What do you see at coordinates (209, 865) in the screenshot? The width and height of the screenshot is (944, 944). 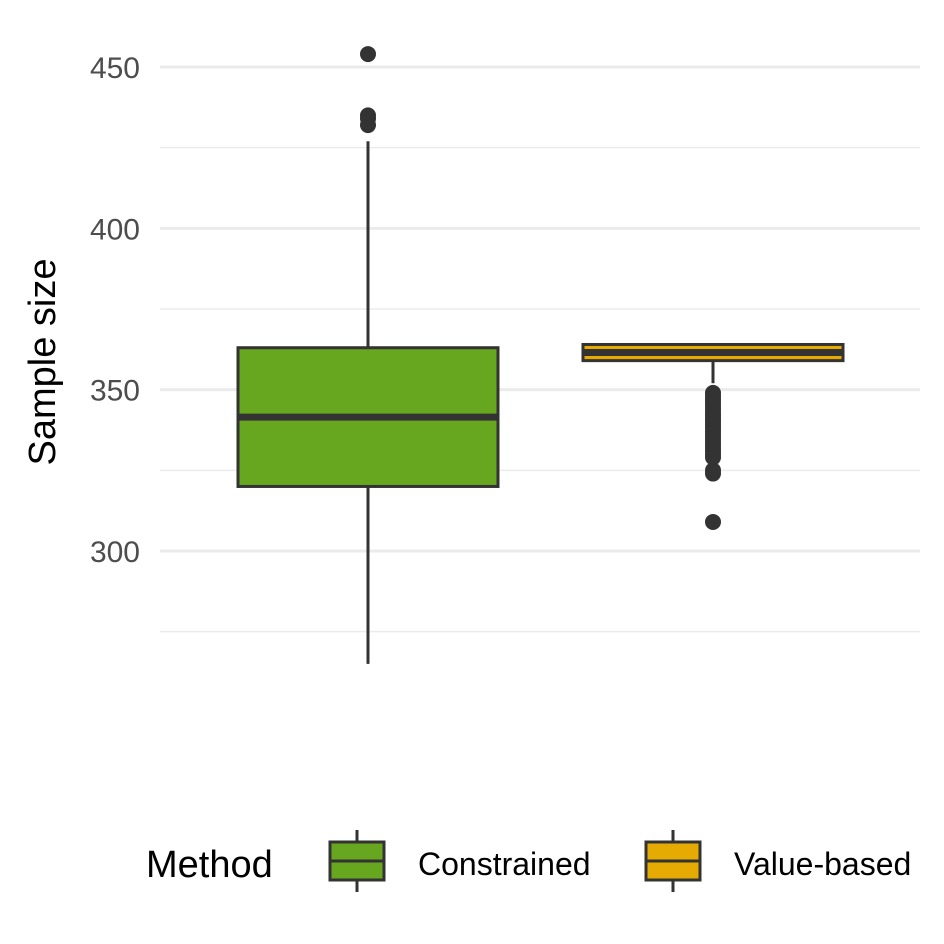 I see `legend-title: Method` at bounding box center [209, 865].